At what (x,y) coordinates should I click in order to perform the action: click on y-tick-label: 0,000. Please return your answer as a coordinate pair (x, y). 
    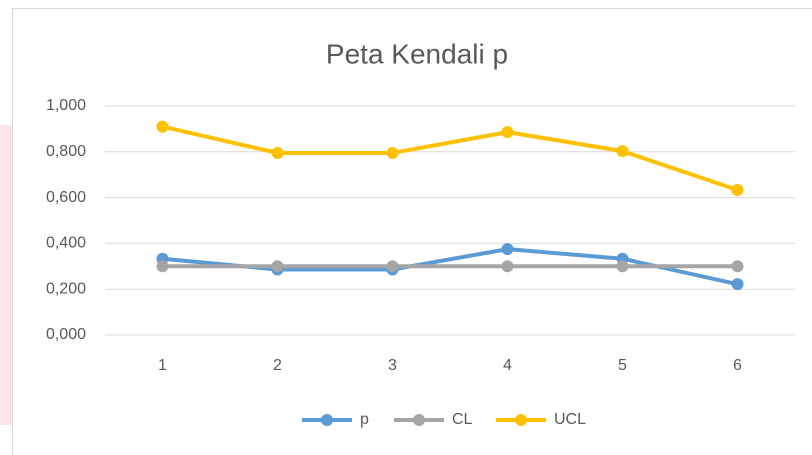
    Looking at the image, I should click on (66, 334).